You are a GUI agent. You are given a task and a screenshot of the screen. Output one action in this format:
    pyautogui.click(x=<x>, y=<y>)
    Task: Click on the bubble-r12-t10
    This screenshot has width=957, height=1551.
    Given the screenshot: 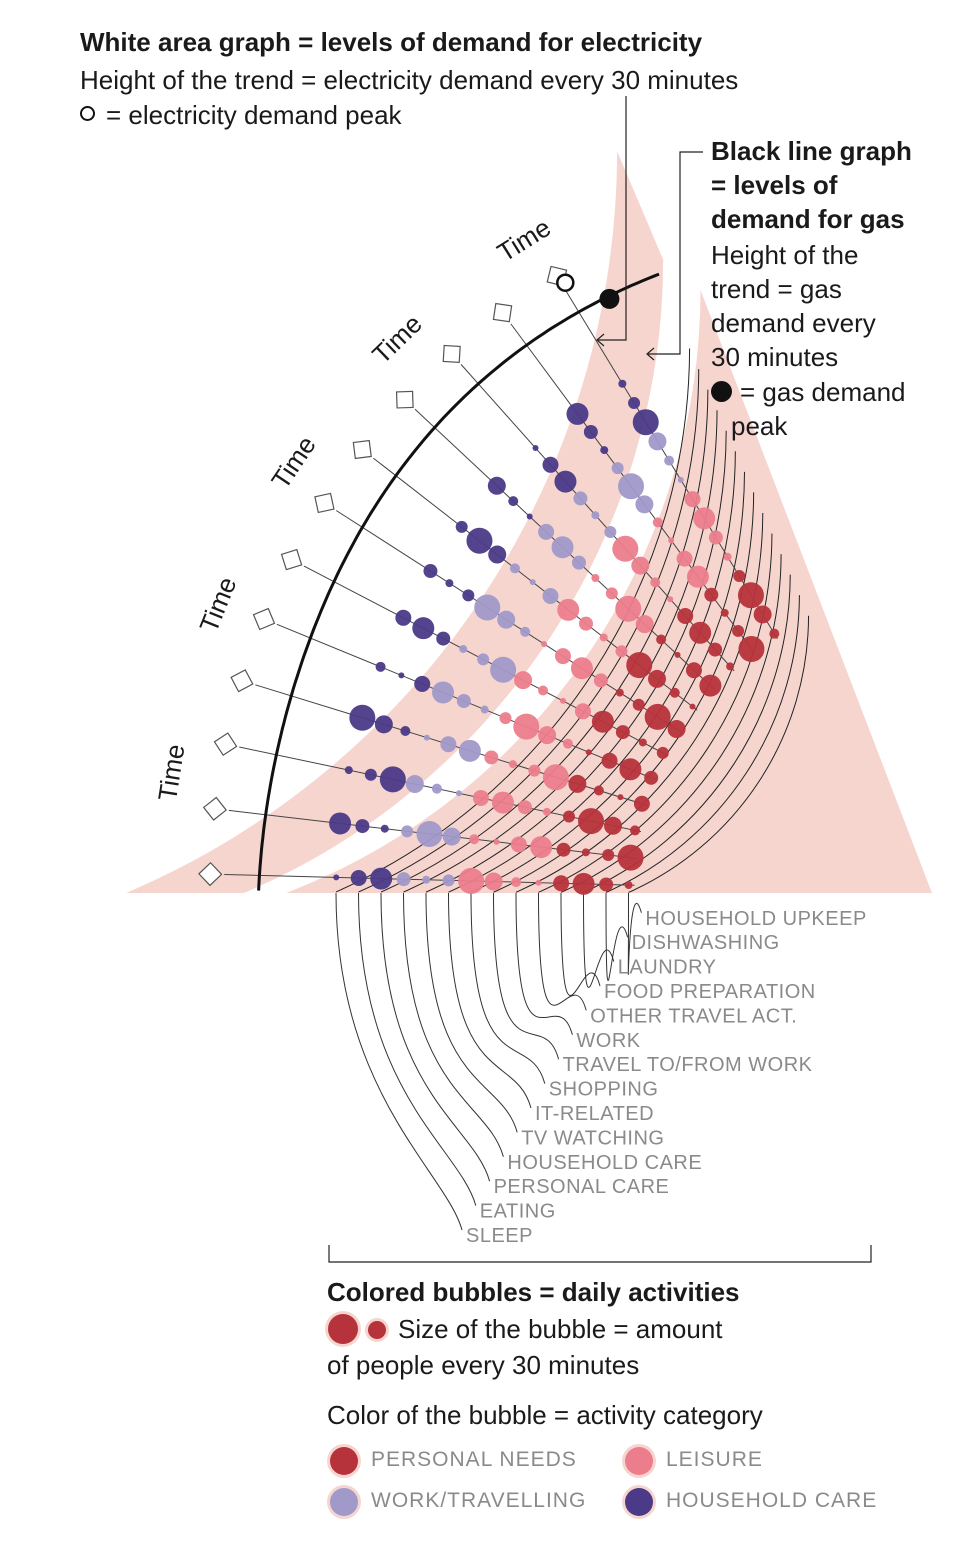 What is the action you would take?
    pyautogui.click(x=700, y=632)
    